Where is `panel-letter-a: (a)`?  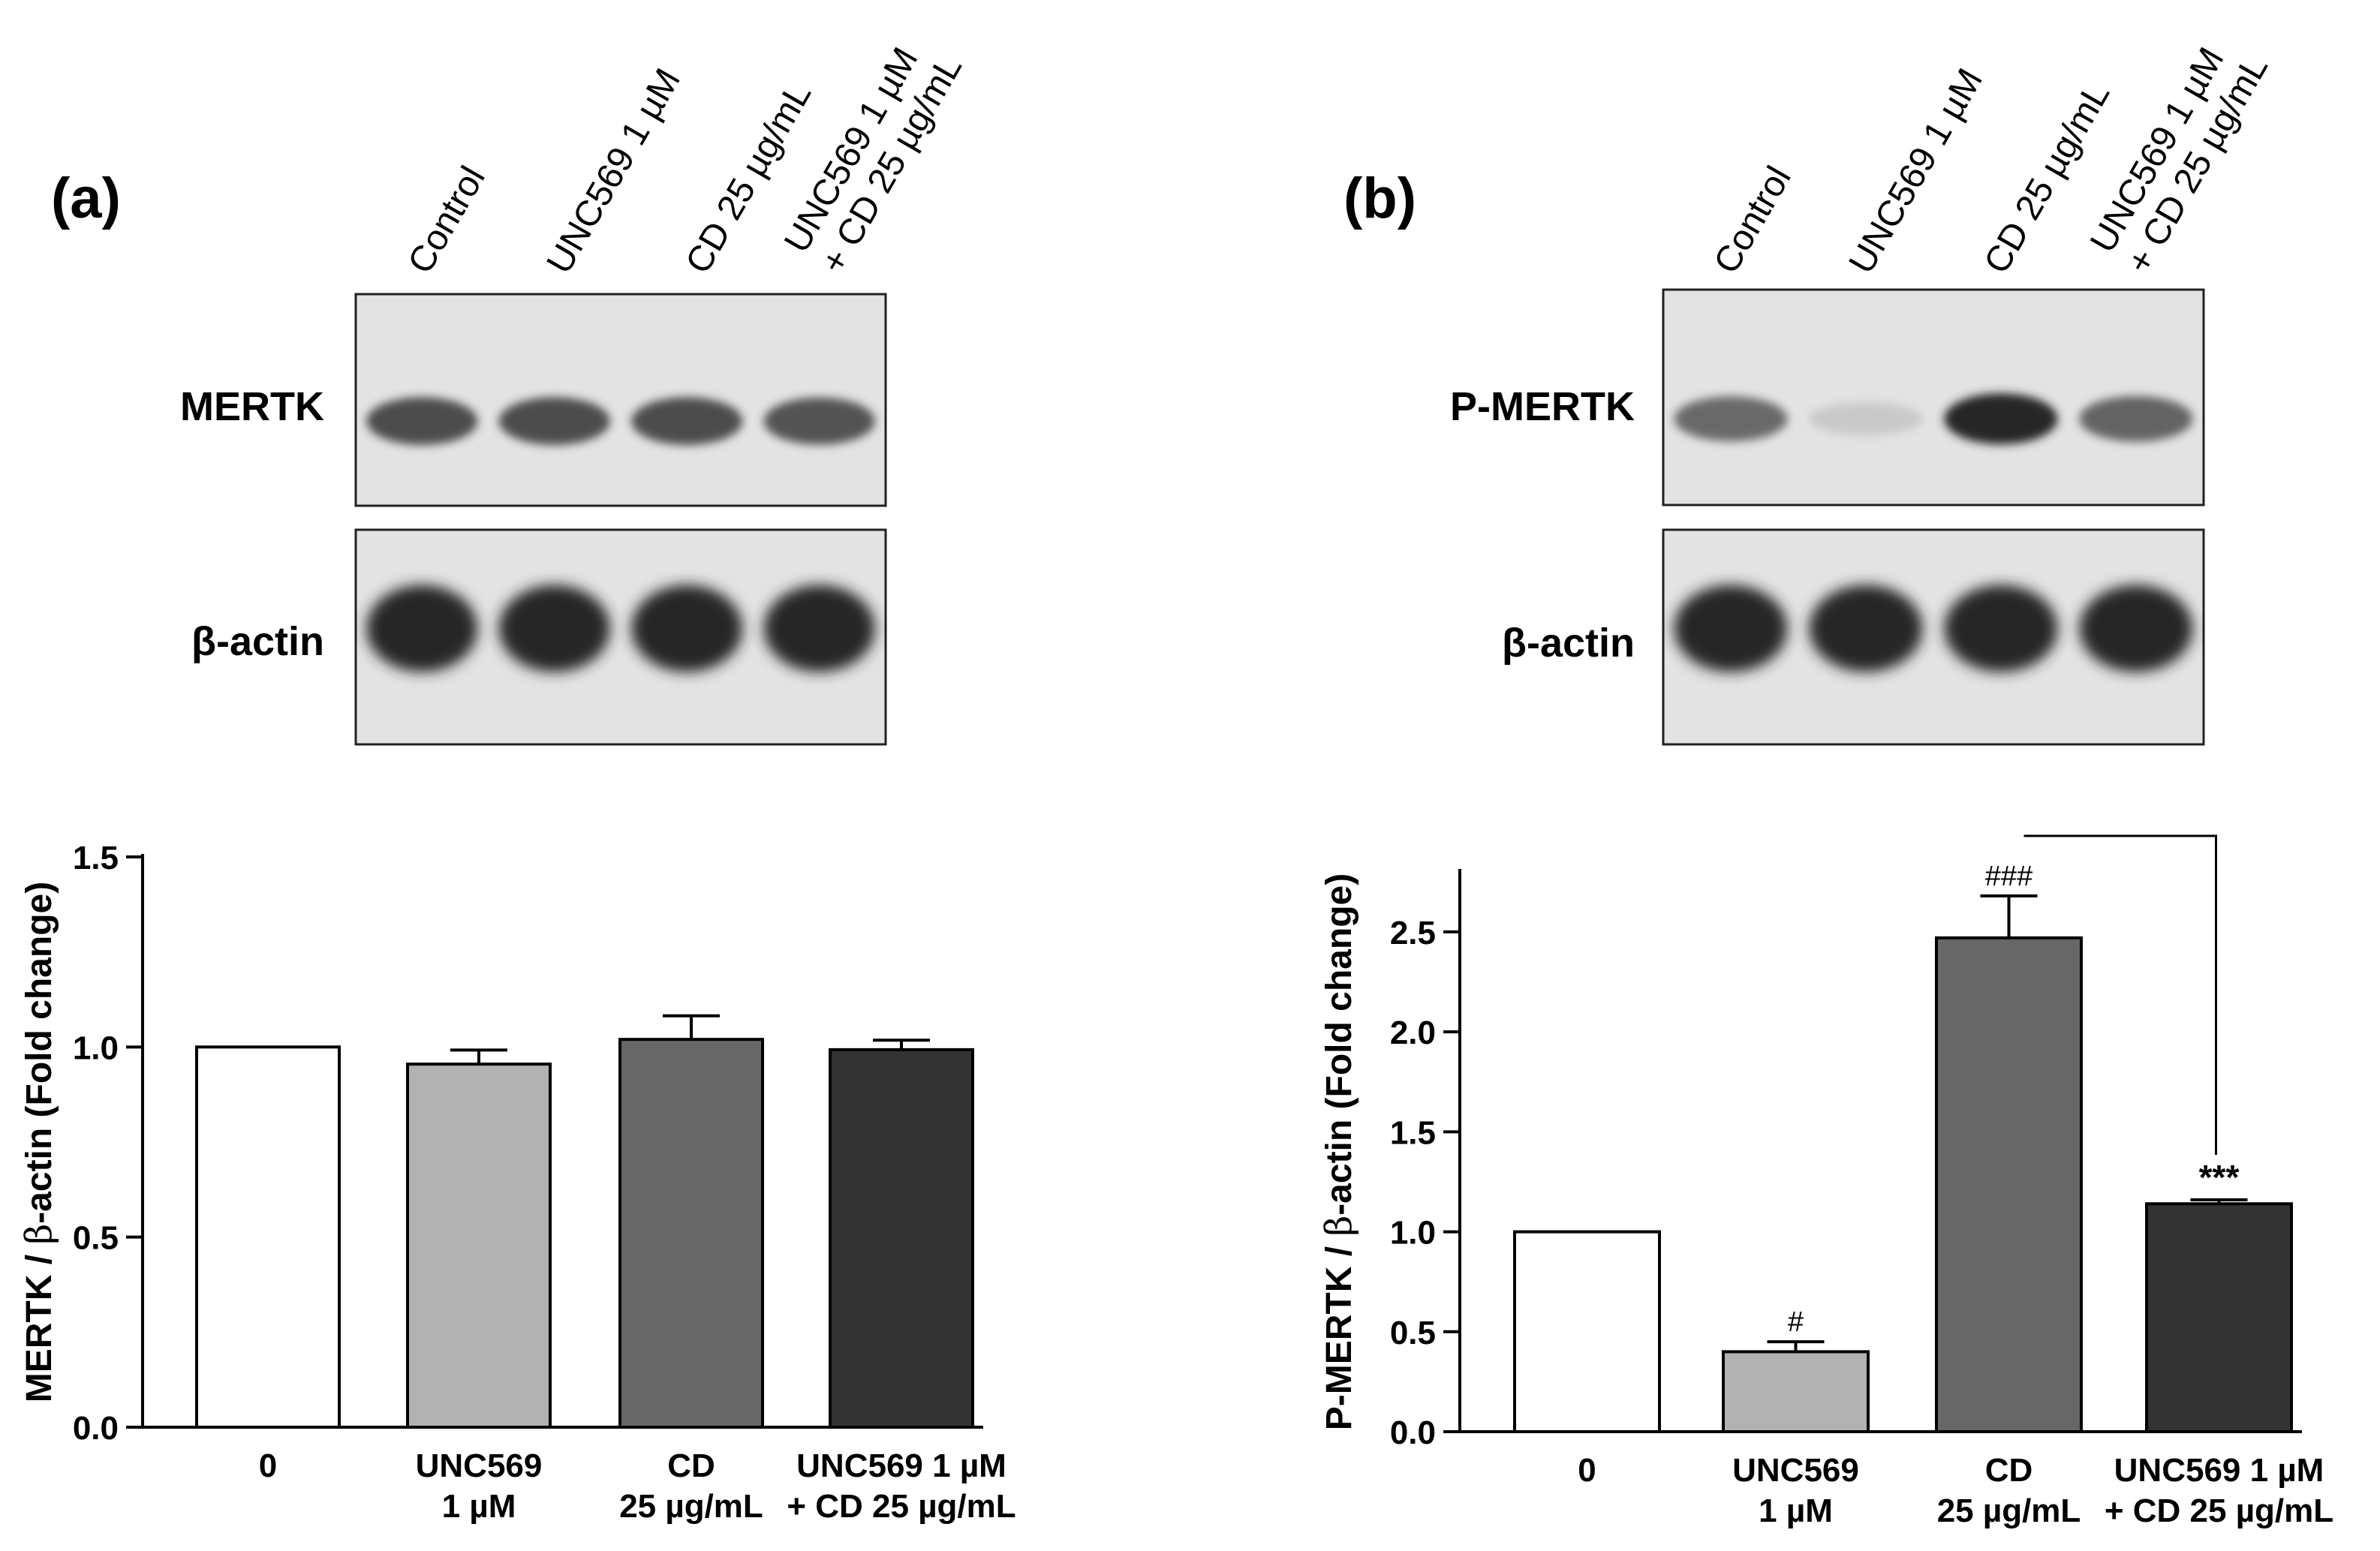 panel-letter-a: (a) is located at coordinates (86, 199).